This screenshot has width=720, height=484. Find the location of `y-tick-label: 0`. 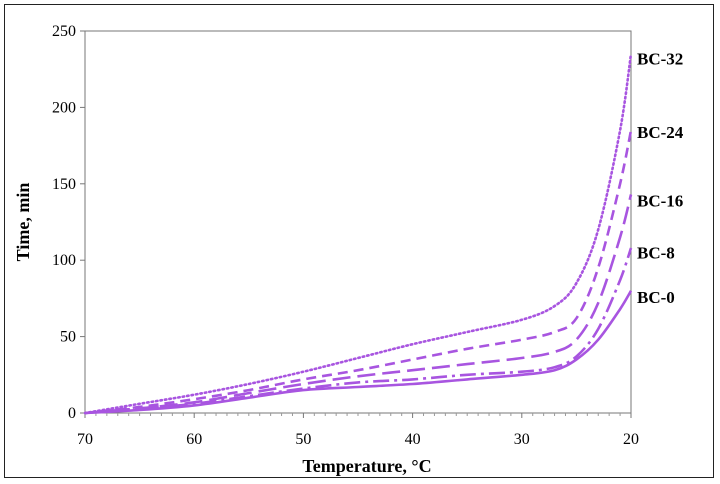

y-tick-label: 0 is located at coordinates (72, 413).